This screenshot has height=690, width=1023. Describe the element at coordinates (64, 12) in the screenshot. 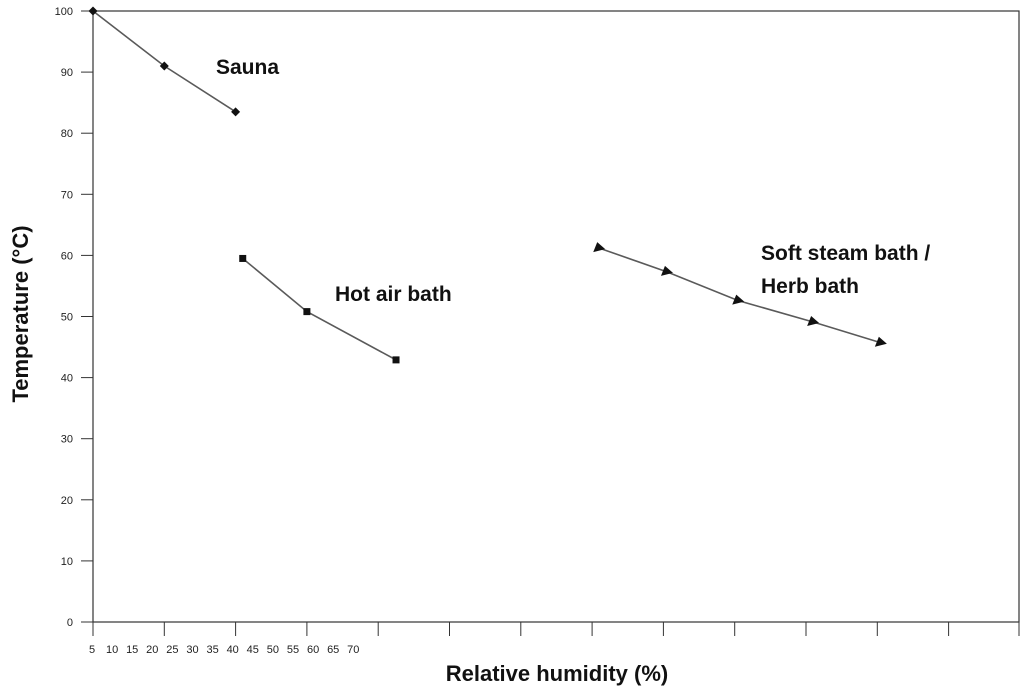

I see `y-tick-label: 100` at that location.